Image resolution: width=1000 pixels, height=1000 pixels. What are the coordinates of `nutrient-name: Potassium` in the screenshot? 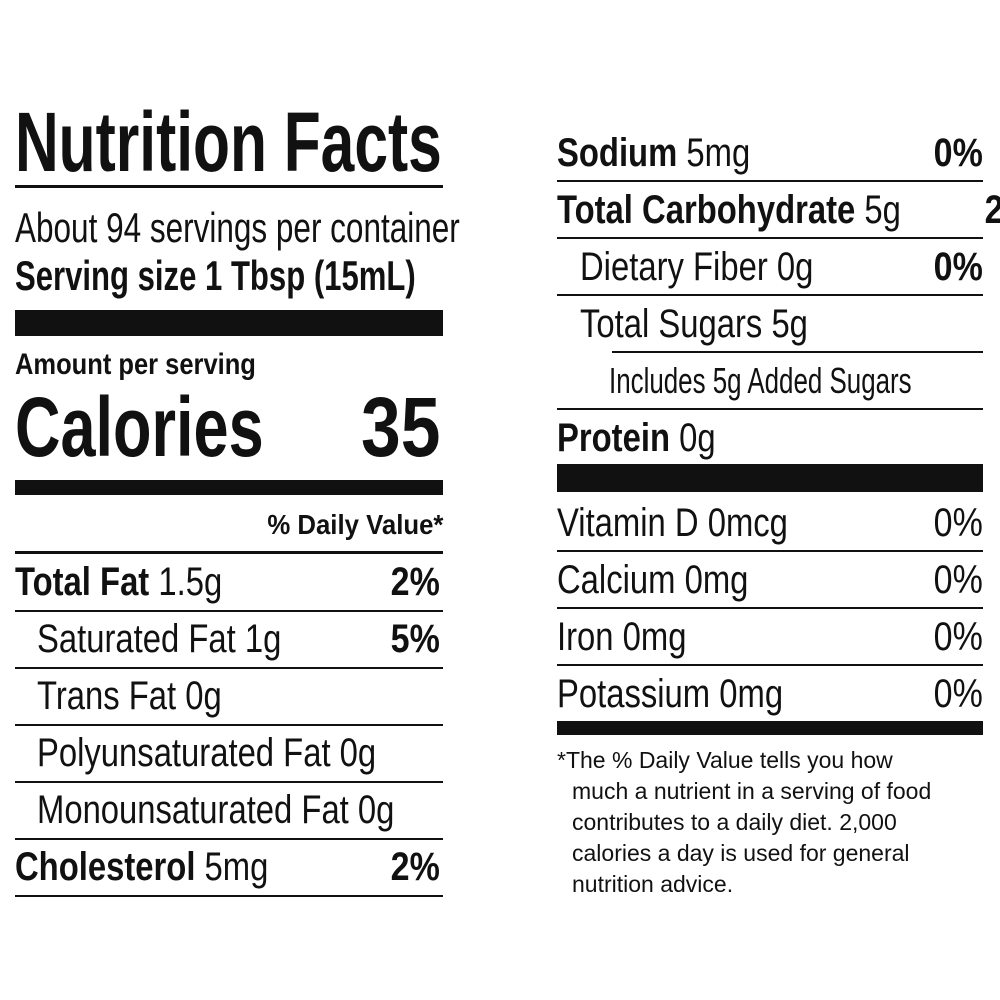 It's located at (634, 693).